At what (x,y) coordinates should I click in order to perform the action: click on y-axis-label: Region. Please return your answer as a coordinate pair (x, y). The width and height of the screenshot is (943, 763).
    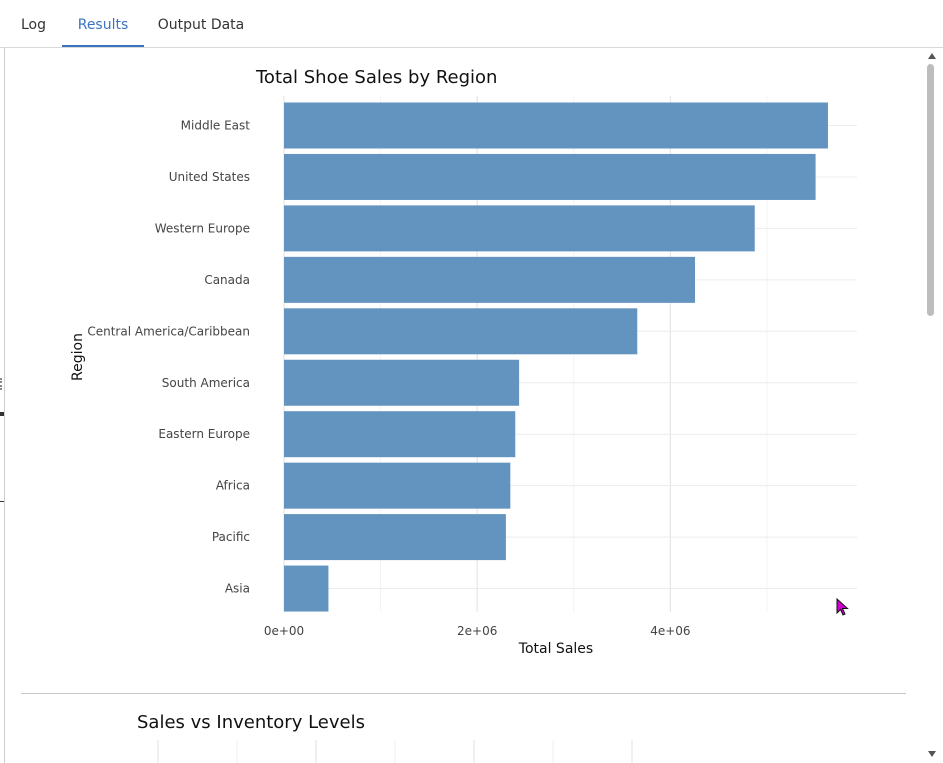
    Looking at the image, I should click on (78, 357).